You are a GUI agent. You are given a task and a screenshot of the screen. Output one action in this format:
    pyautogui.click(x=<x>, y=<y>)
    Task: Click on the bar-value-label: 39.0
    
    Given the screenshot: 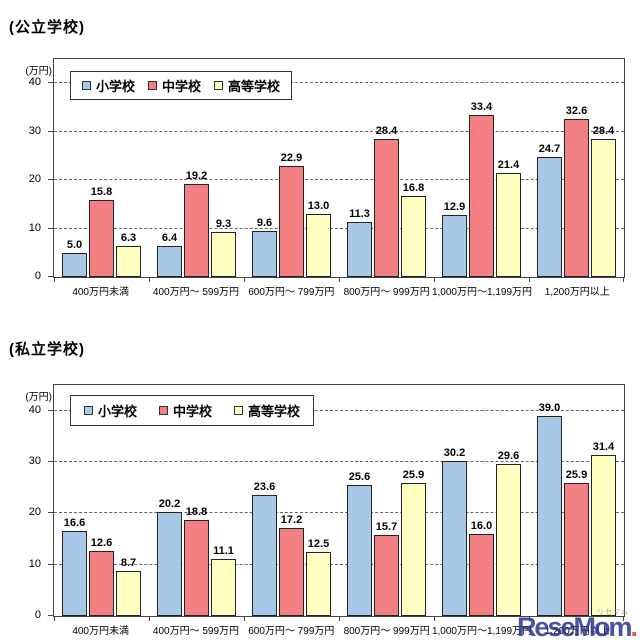 What is the action you would take?
    pyautogui.click(x=549, y=407)
    